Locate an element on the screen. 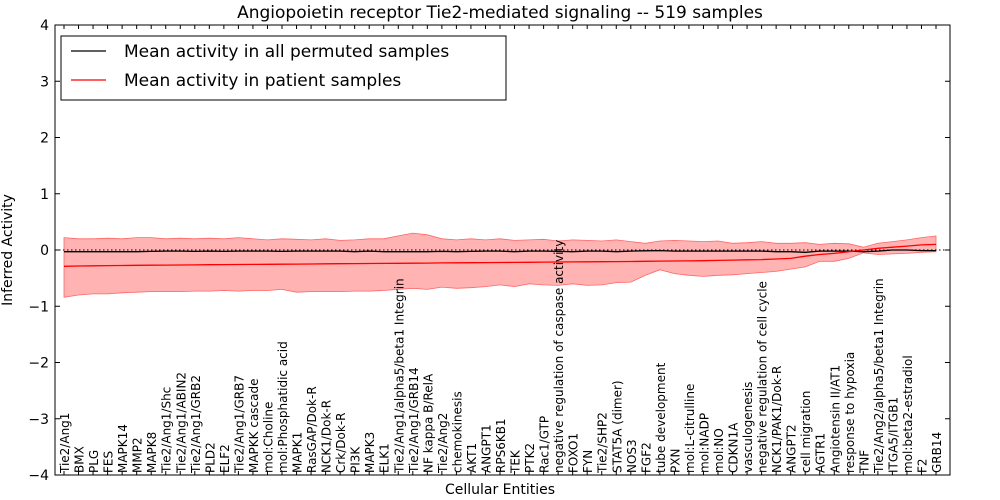 The height and width of the screenshot is (500, 1000). x-tick-label: GRB14 is located at coordinates (937, 452).